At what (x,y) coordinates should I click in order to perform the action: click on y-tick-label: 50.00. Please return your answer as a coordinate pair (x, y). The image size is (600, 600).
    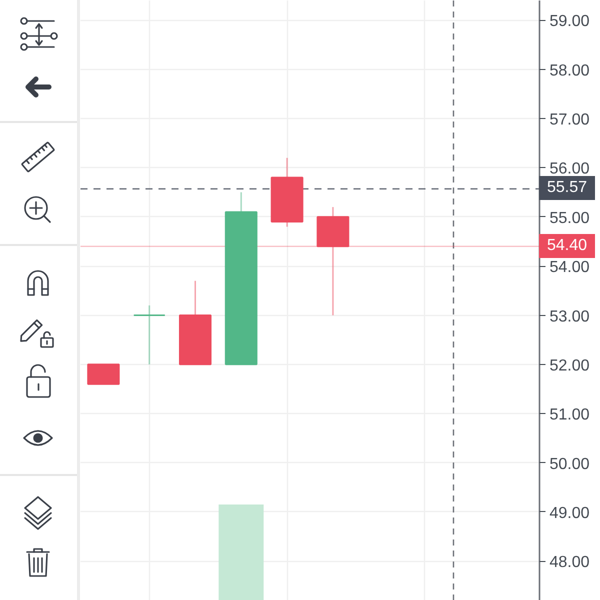
    Looking at the image, I should click on (570, 464).